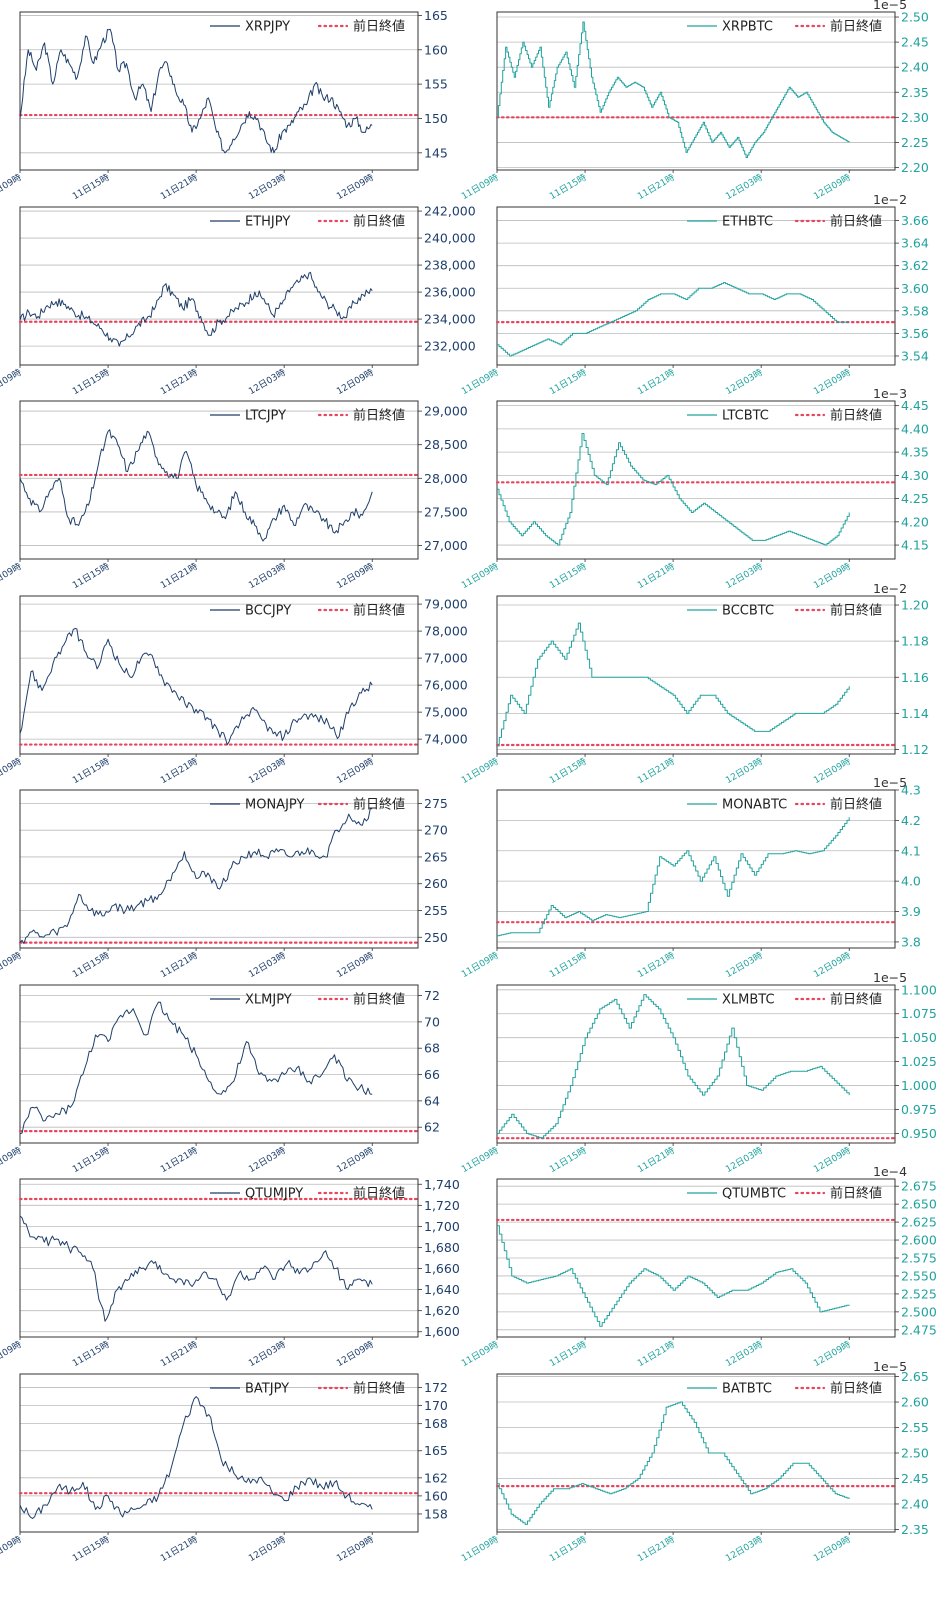 The width and height of the screenshot is (948, 1600). Describe the element at coordinates (784, 27) in the screenshot. I see `legend: XRPBTC 前日終値` at that location.